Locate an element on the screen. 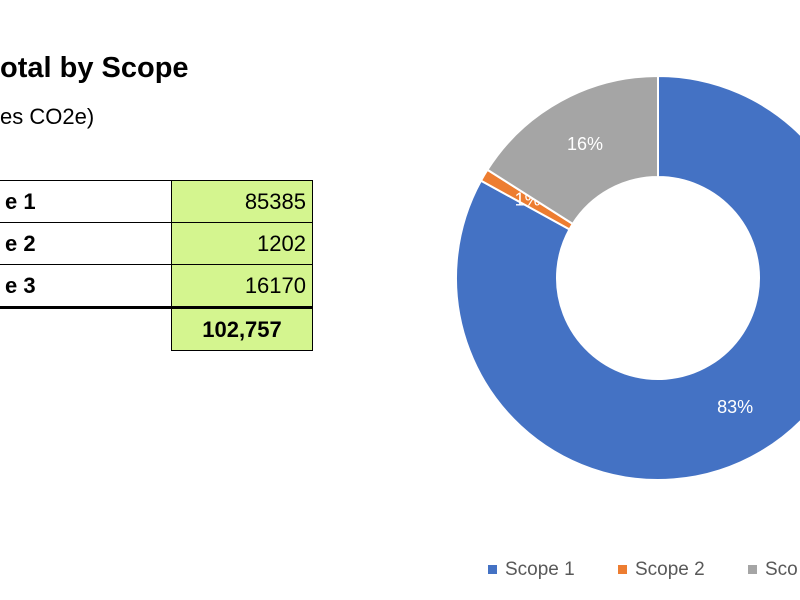 The image size is (800, 600). legend-label: Sco is located at coordinates (781, 569).